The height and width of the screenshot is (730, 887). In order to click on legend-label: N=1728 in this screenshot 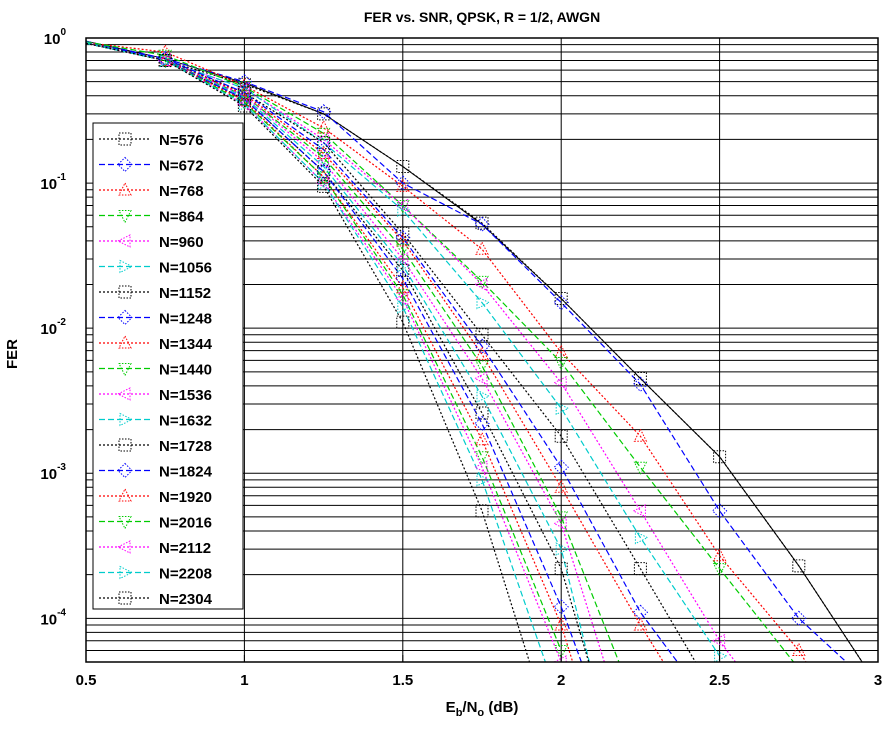, I will do `click(185, 446)`.